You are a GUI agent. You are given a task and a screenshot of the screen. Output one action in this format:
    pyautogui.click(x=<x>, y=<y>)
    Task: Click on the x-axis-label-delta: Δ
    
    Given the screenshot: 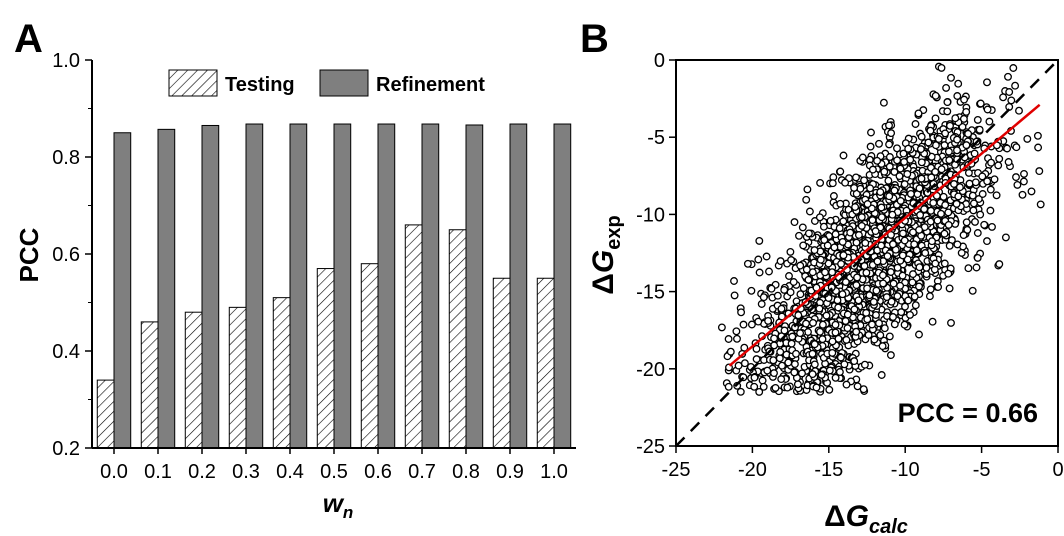 What is the action you would take?
    pyautogui.click(x=835, y=516)
    